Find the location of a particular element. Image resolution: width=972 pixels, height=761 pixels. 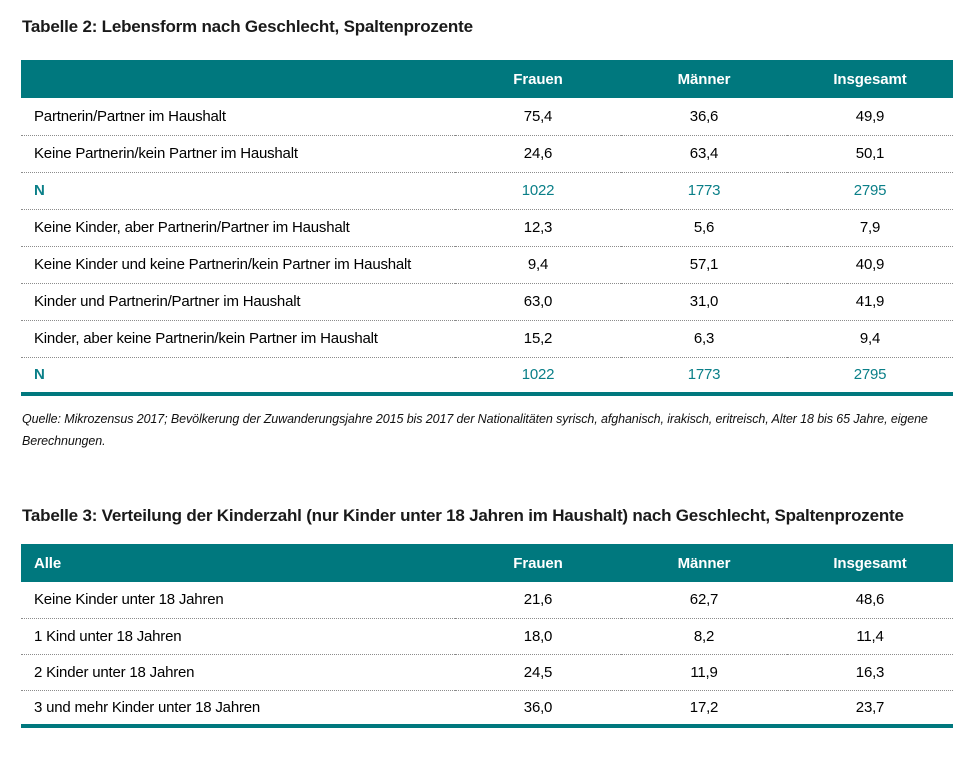

table3-header-frauen: Frauen is located at coordinates (538, 563).